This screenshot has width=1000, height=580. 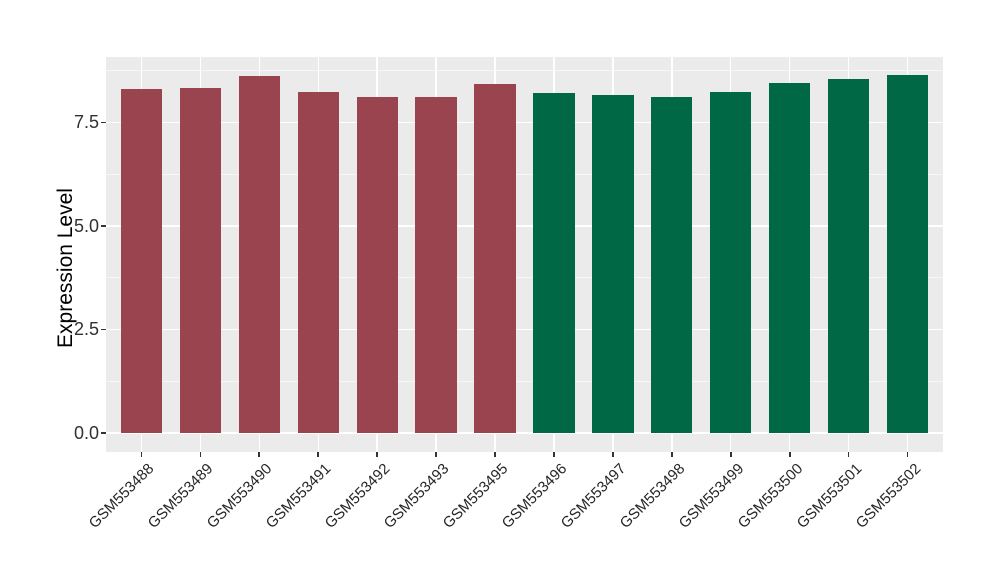 I want to click on bar-GSM553498, so click(x=672, y=264).